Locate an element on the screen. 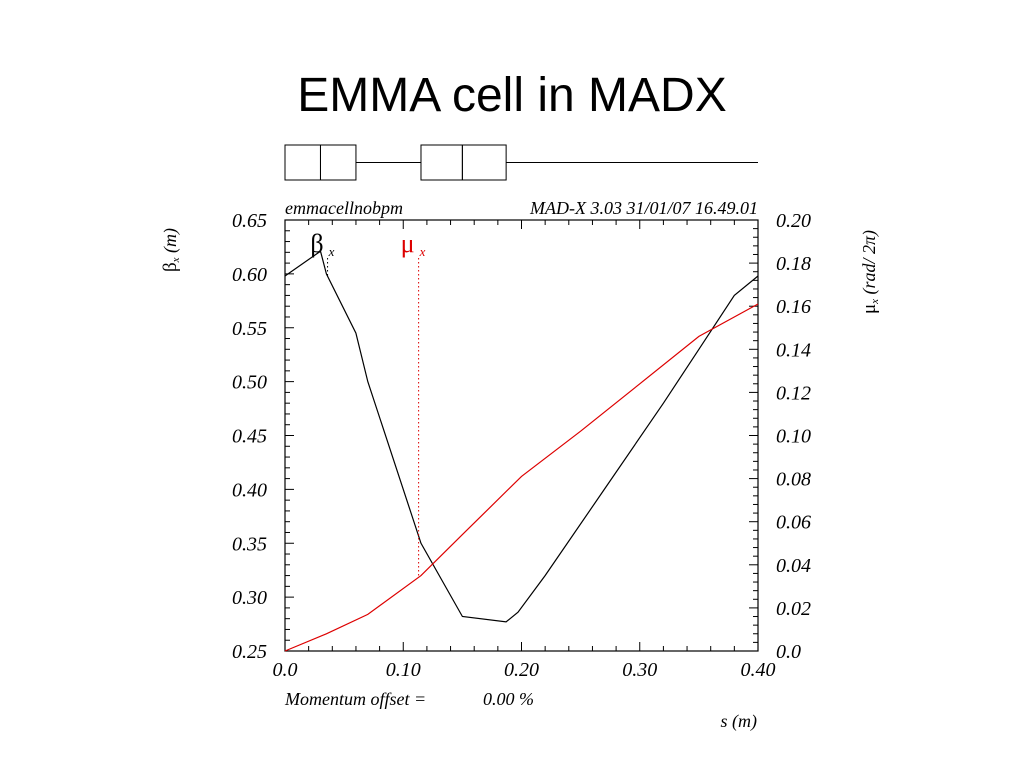 This screenshot has width=1024, height=768. y-axis-label-right: μx (rad/ 2π) is located at coordinates (870, 272).